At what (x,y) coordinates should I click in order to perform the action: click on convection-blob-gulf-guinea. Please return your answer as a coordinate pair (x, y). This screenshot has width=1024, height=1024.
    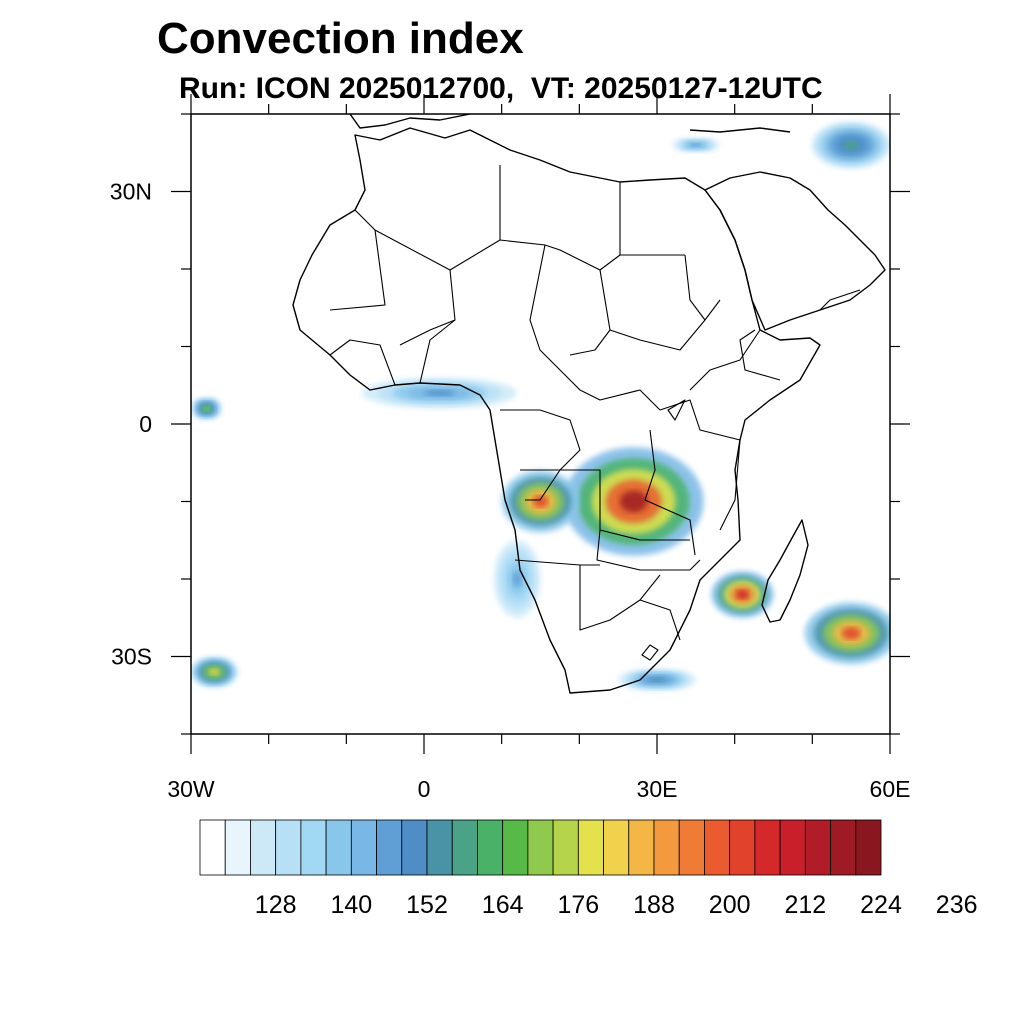
    Looking at the image, I should click on (440, 393).